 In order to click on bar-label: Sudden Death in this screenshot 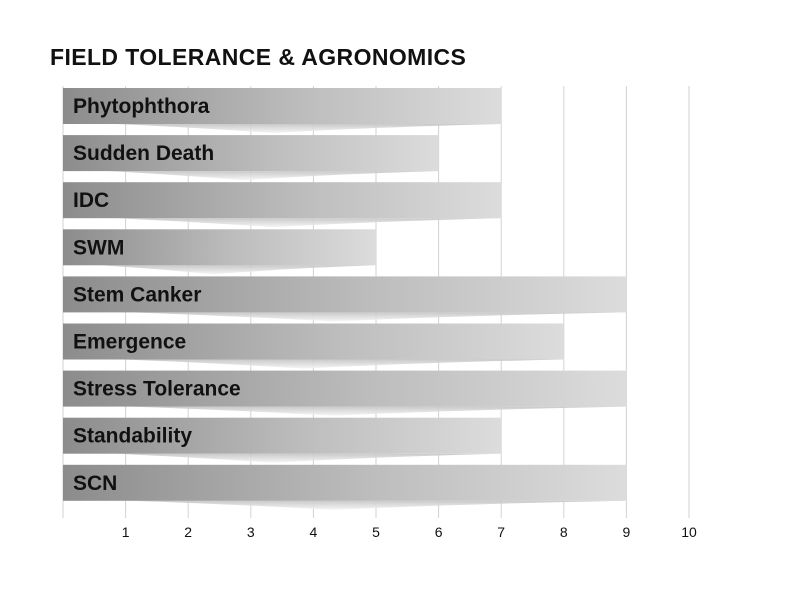, I will do `click(143, 153)`.